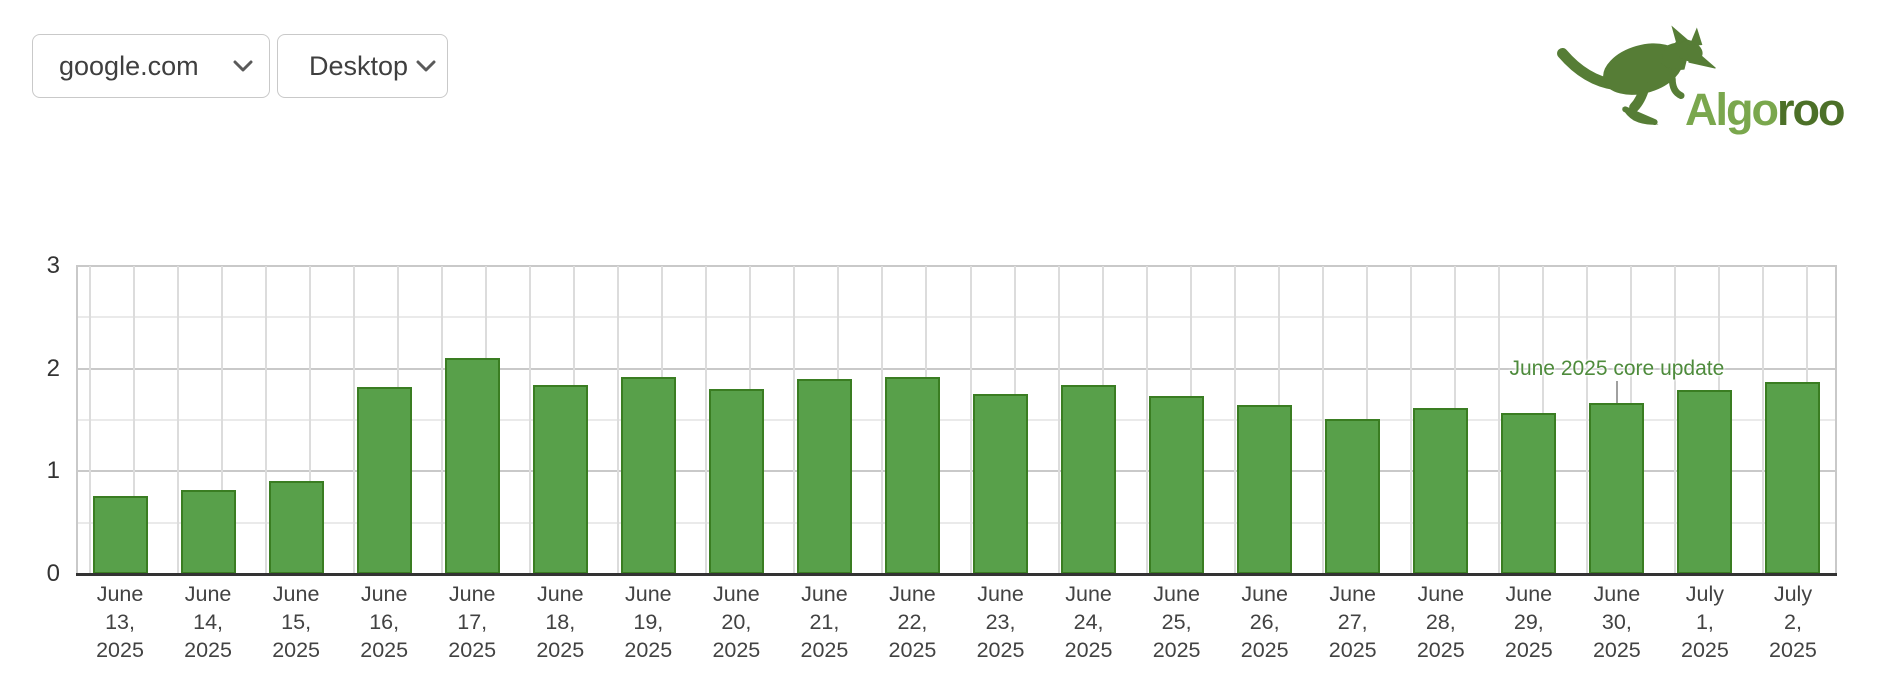 The height and width of the screenshot is (688, 1898). Describe the element at coordinates (1176, 622) in the screenshot. I see `x-axis-label: June 25, 2025` at that location.